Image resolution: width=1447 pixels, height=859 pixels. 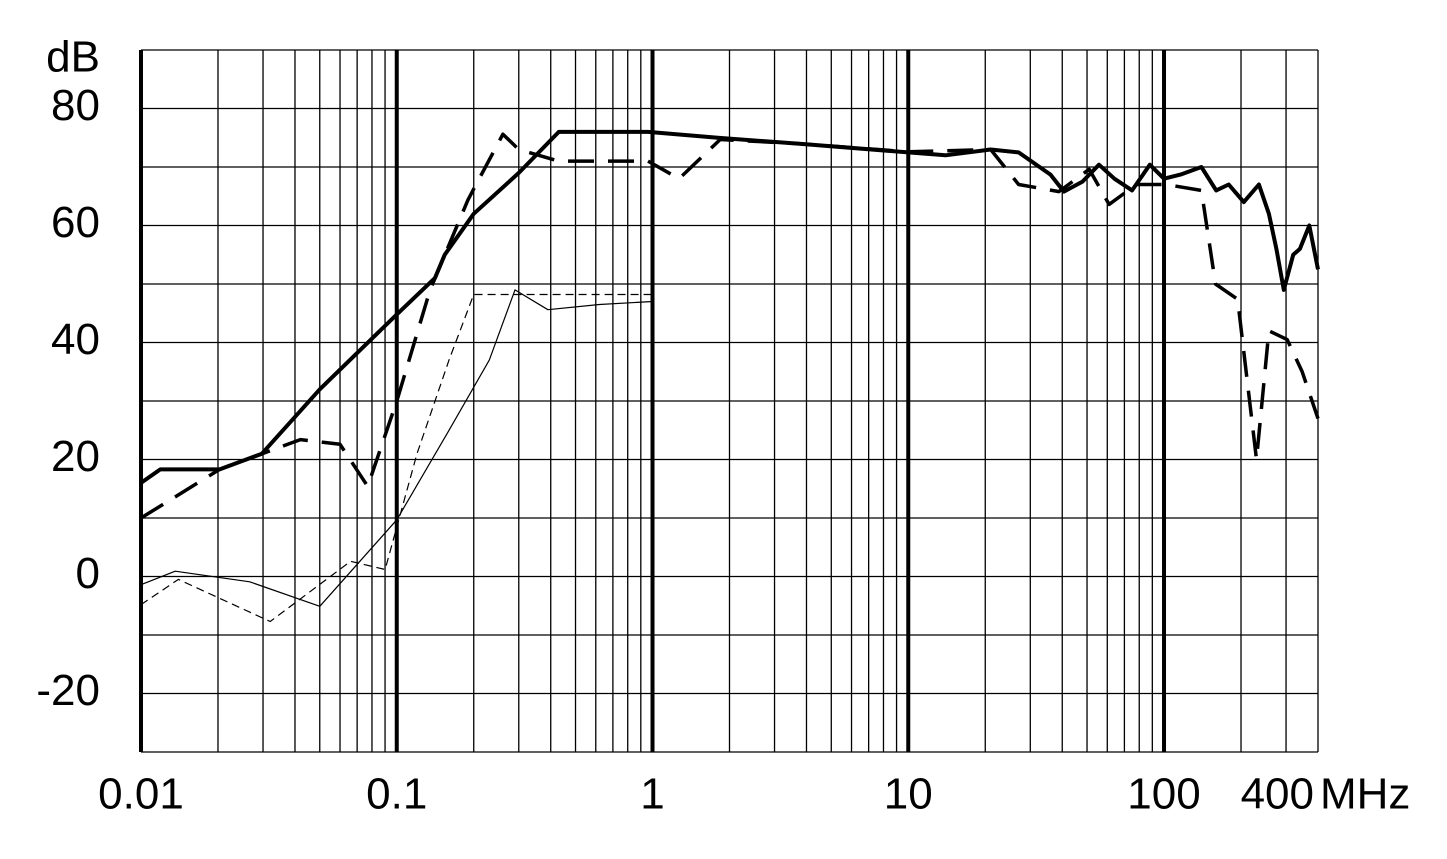 I want to click on x-tick-label: 1, so click(x=652, y=794).